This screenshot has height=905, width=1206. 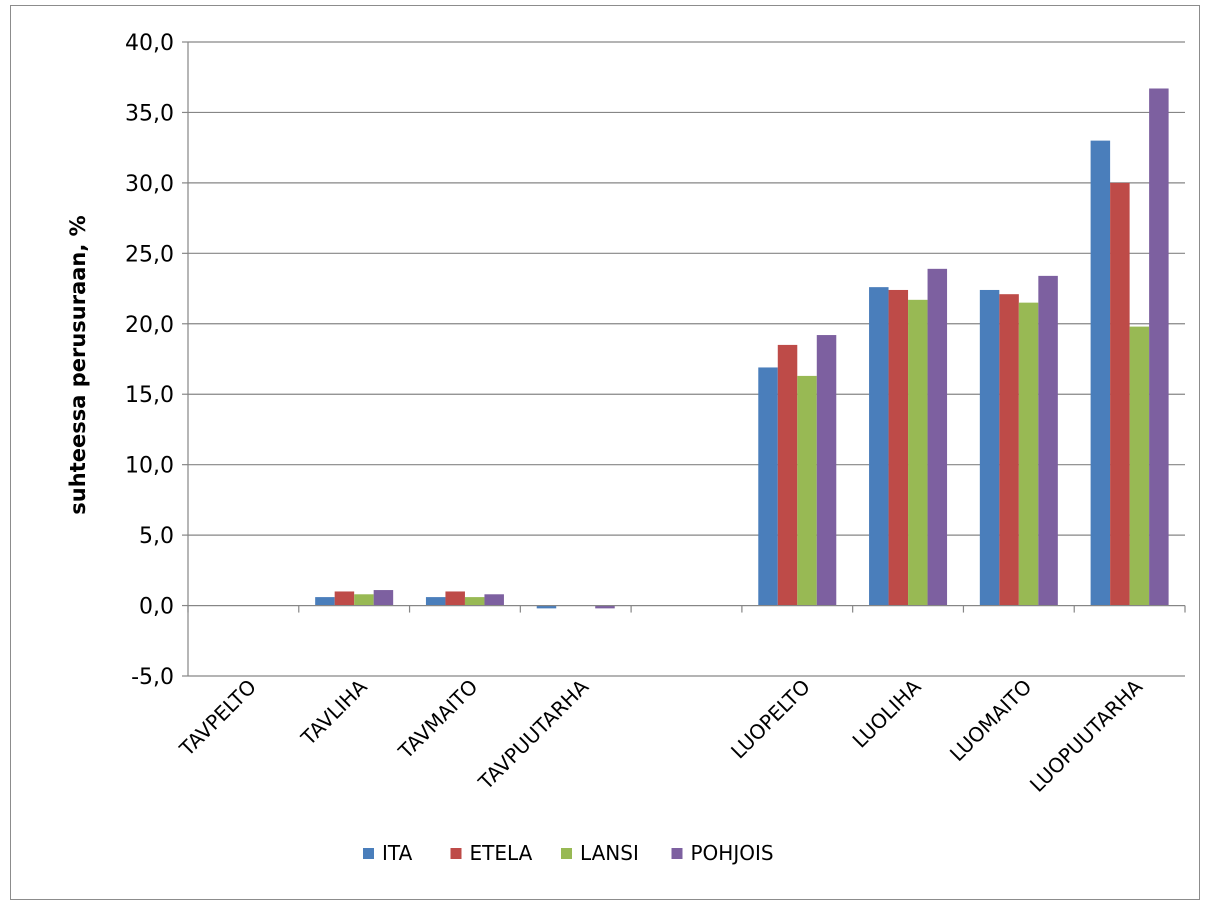 I want to click on bar-lansi-luopuutarha, so click(x=1139, y=466).